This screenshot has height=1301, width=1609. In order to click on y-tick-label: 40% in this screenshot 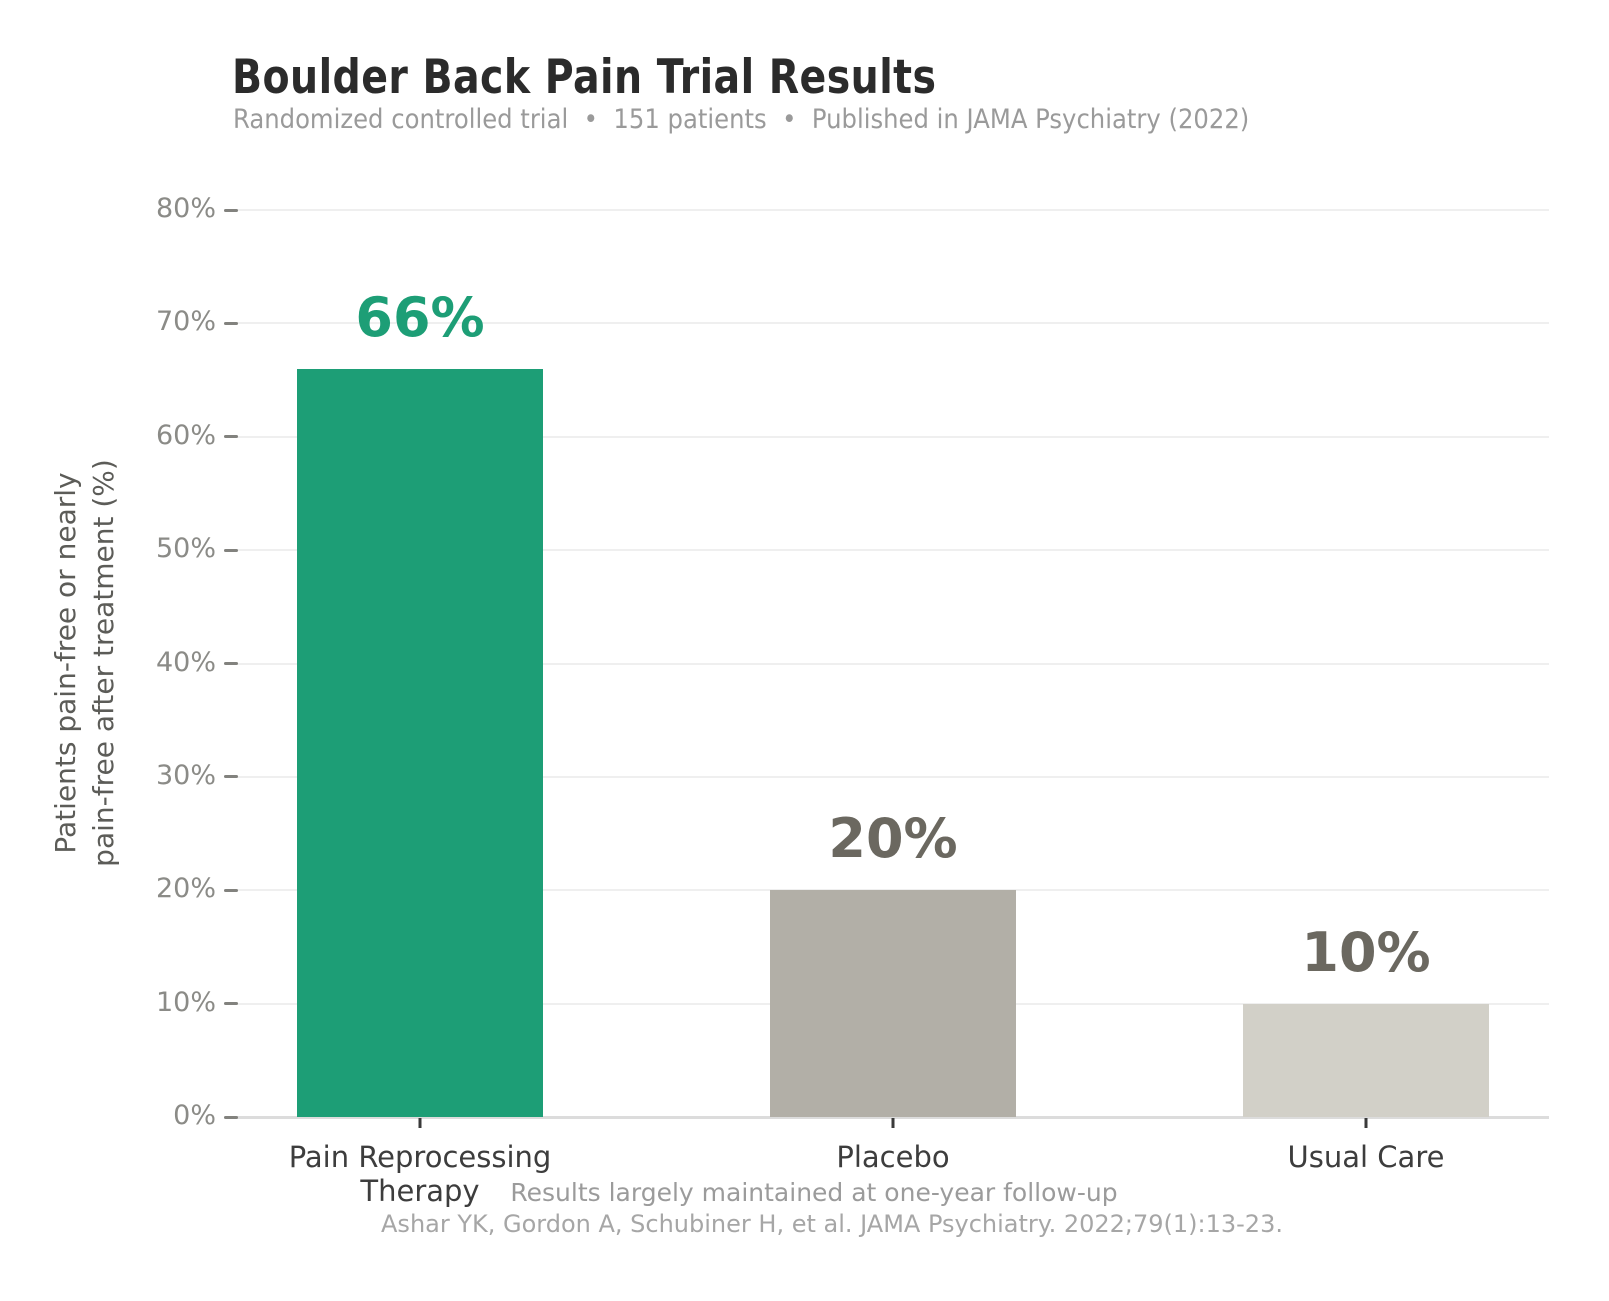, I will do `click(185, 662)`.